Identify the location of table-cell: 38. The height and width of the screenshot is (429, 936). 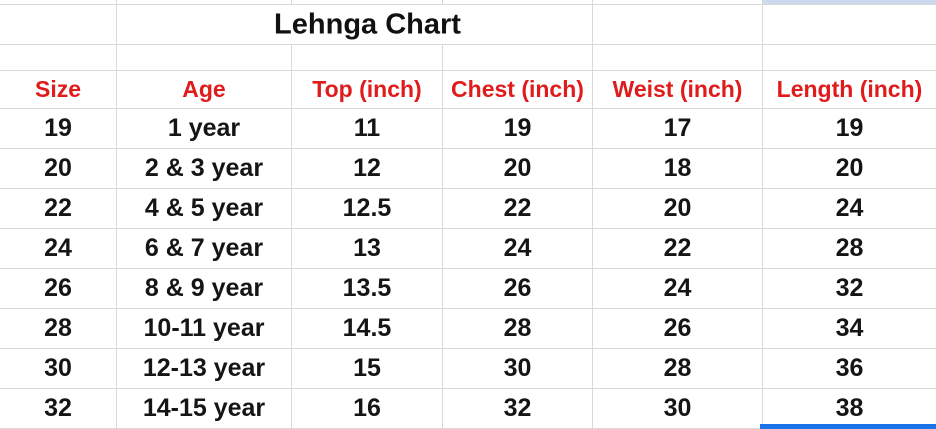
(849, 408).